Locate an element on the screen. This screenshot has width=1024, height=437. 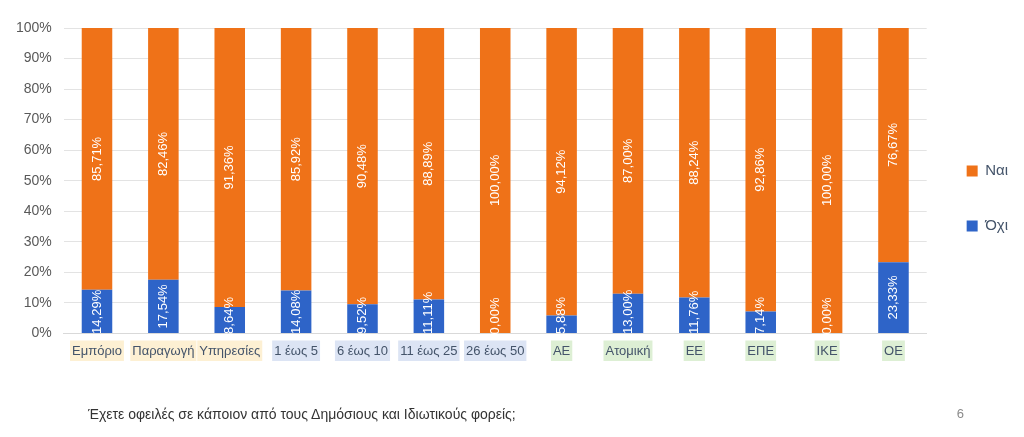
y-tick-label: 40% is located at coordinates (37, 210).